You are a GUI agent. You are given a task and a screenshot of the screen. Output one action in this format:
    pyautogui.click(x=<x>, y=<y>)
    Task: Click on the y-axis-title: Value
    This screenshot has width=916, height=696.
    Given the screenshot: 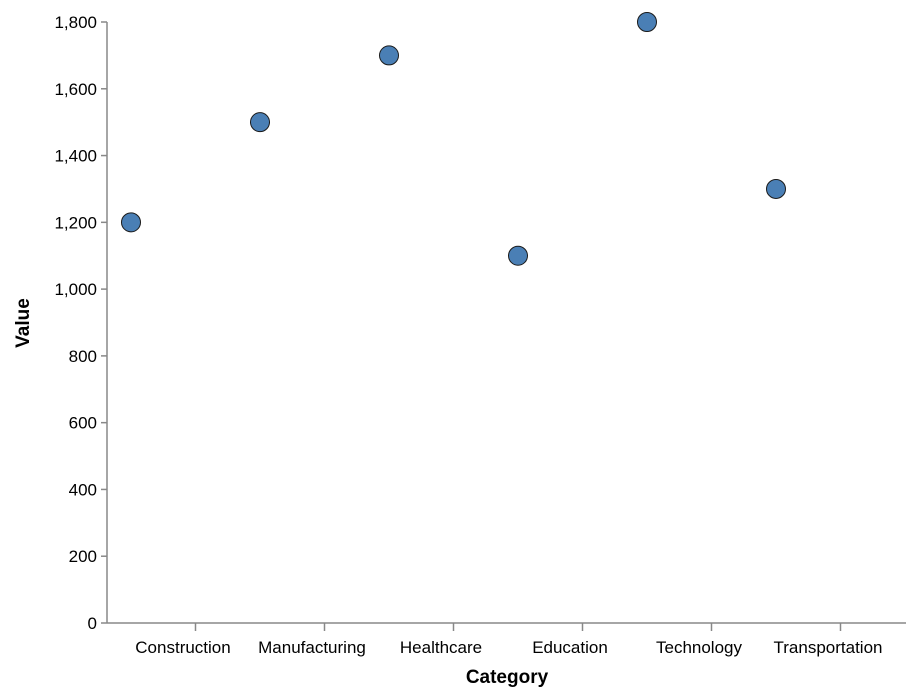 What is the action you would take?
    pyautogui.click(x=23, y=323)
    